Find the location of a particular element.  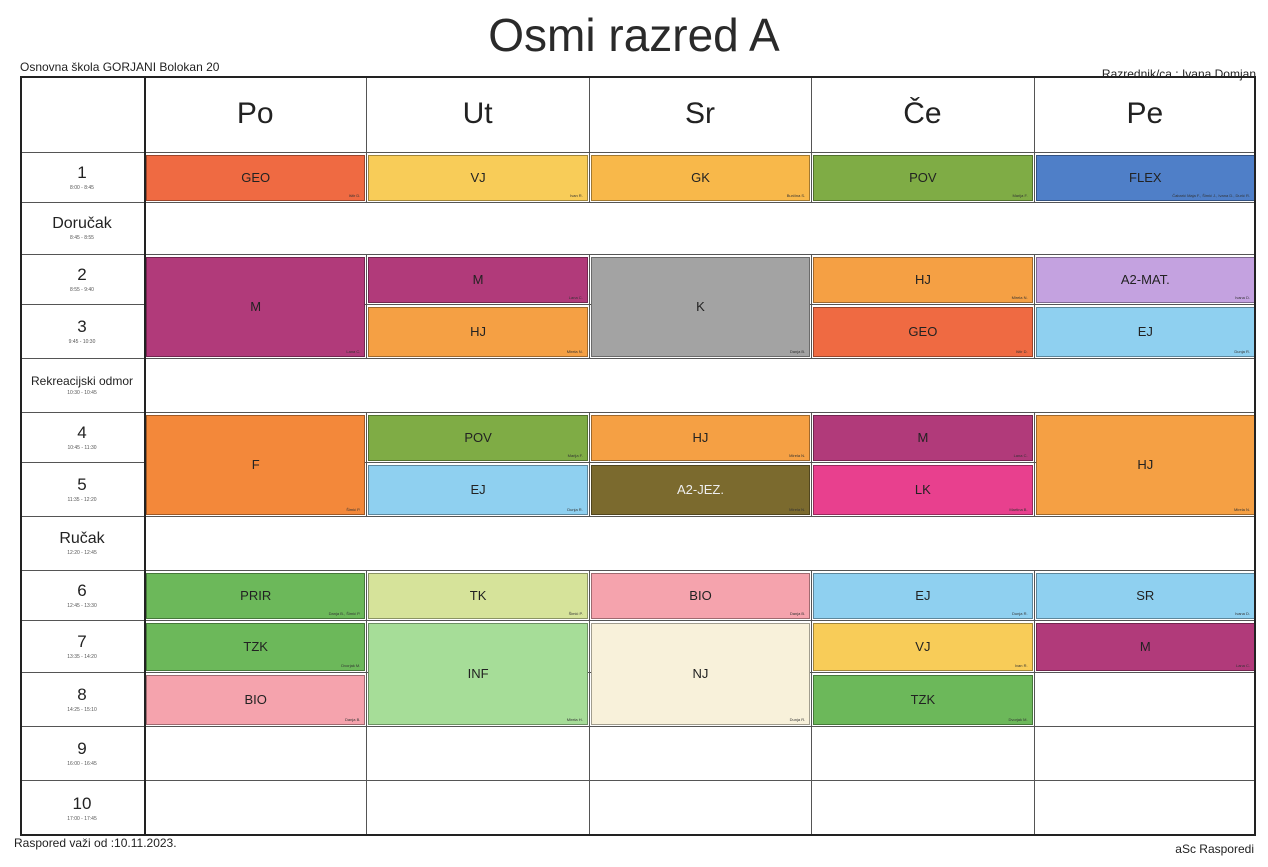

day-header: Sr is located at coordinates (699, 113).